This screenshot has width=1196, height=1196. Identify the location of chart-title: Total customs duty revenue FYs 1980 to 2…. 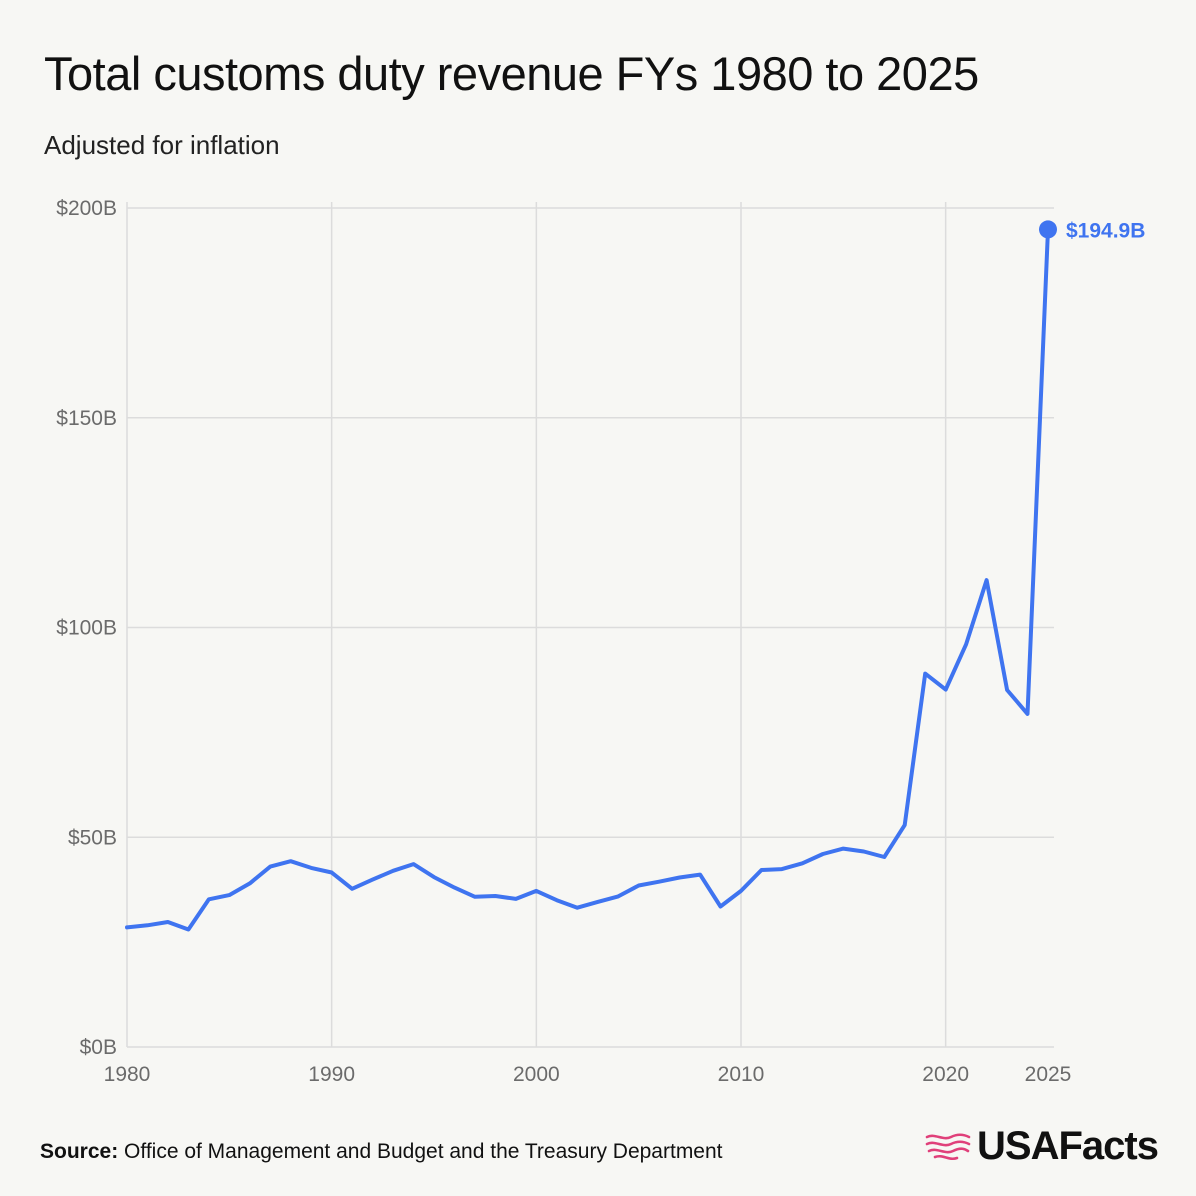
(511, 73).